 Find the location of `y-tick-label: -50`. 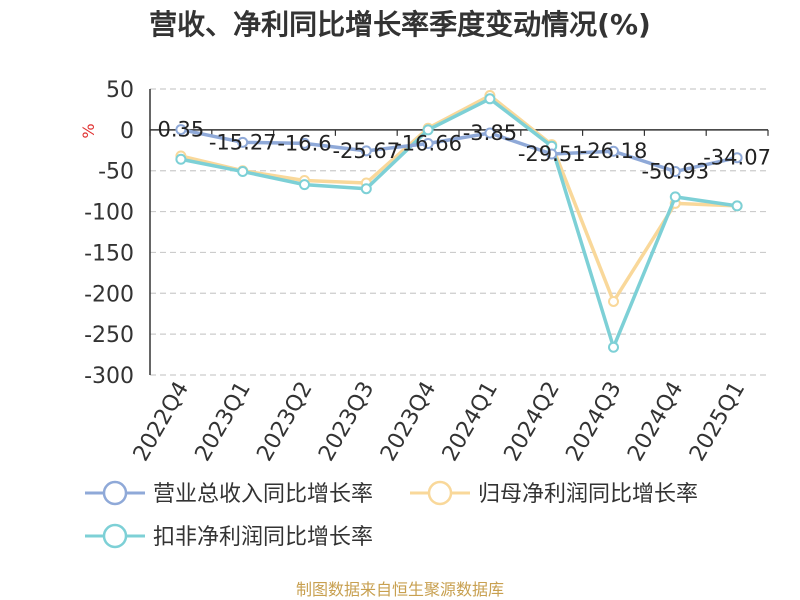

y-tick-label: -50 is located at coordinates (116, 172).